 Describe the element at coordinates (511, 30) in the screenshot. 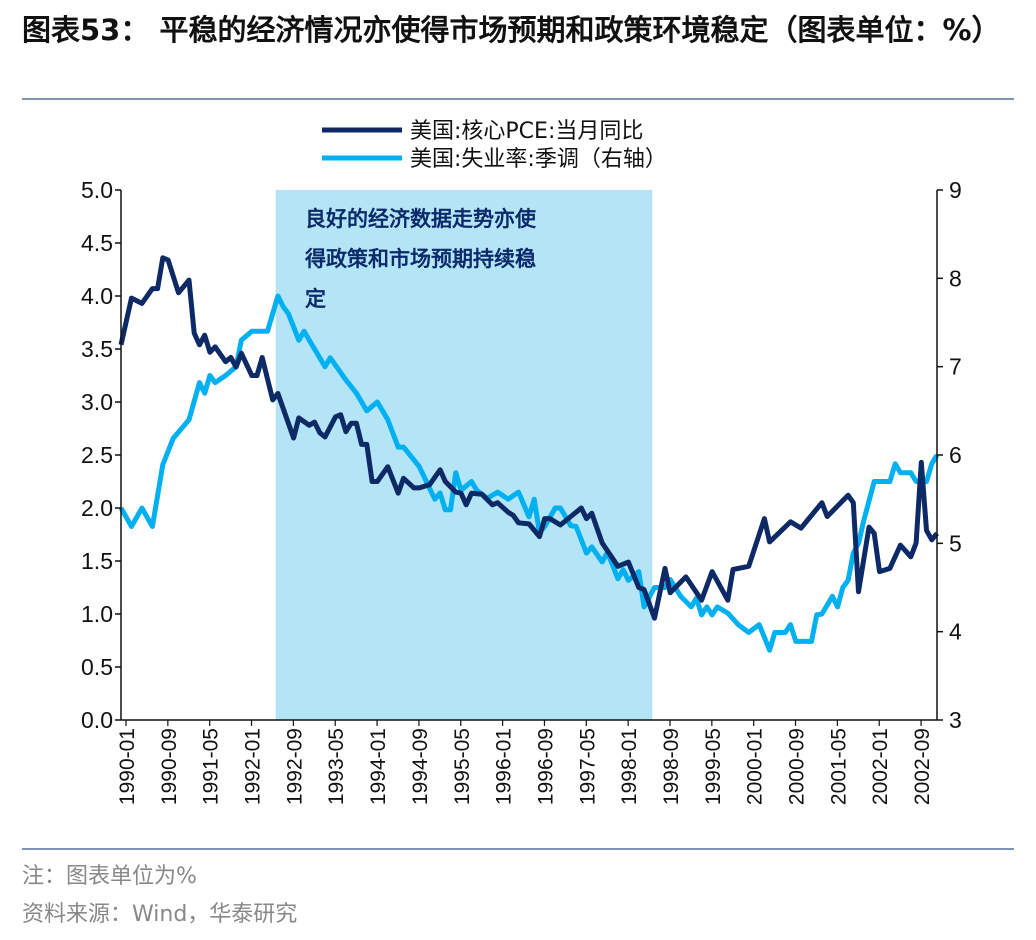

I see `chart-title: 图表53： 平稳的经济情况亦使得市场预期和政策环境稳定（图表单位：%）` at that location.